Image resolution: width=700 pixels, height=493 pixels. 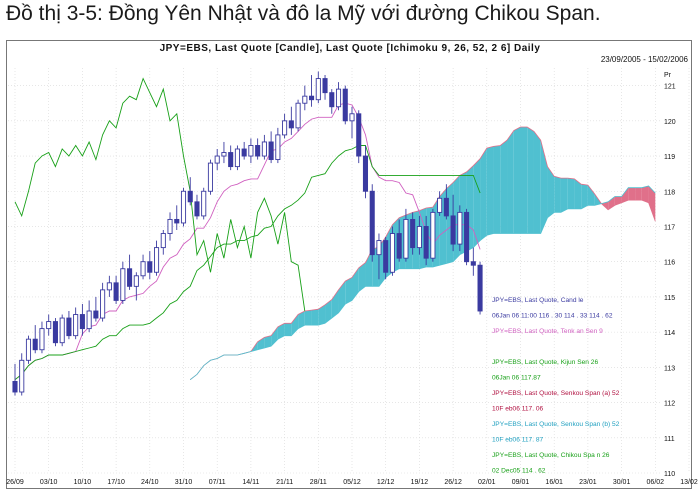 What do you see at coordinates (670, 122) in the screenshot?
I see `y-tick-label: 120` at bounding box center [670, 122].